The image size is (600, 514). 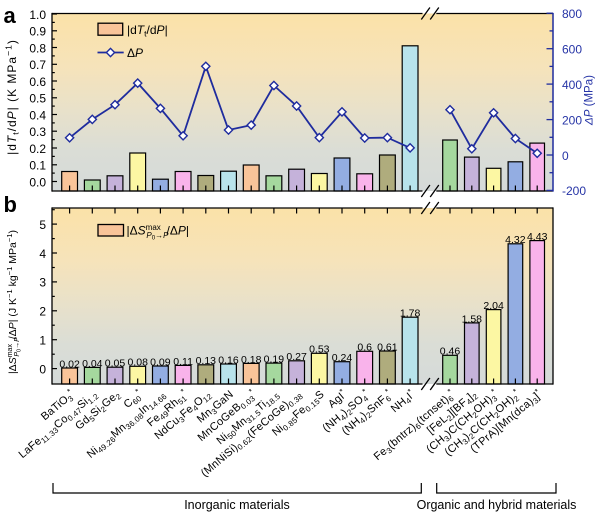 I want to click on svg-text: 0.46, so click(x=450, y=352).